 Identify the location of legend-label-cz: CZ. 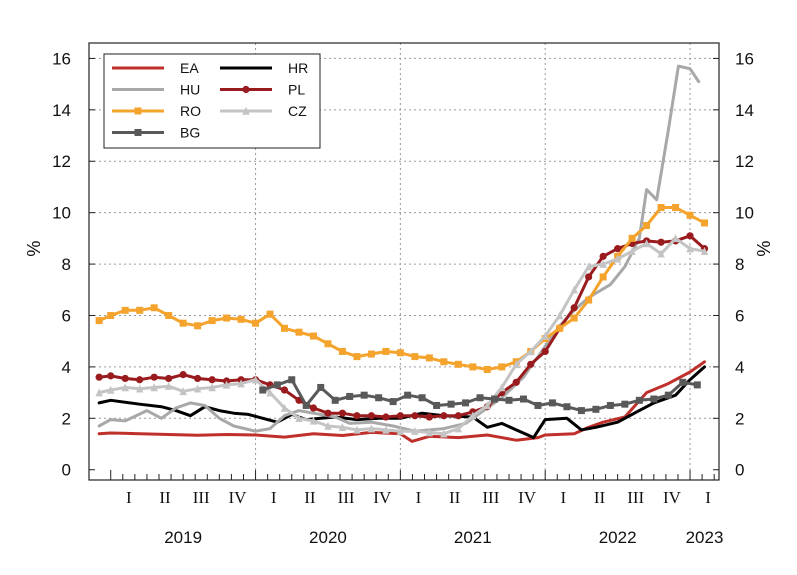
(297, 111).